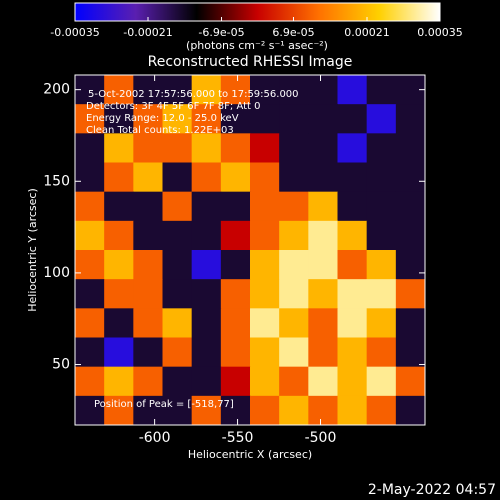  I want to click on footer: 2-May-2022 04:57, so click(432, 490).